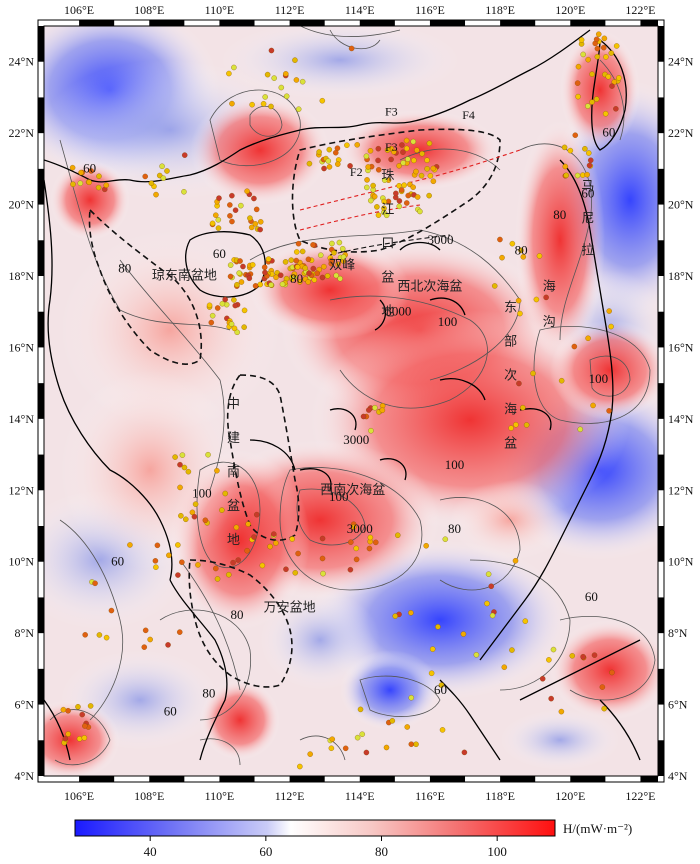 The height and width of the screenshot is (864, 700). What do you see at coordinates (25, 705) in the screenshot?
I see `lat-tick-label-left: 6°N` at bounding box center [25, 705].